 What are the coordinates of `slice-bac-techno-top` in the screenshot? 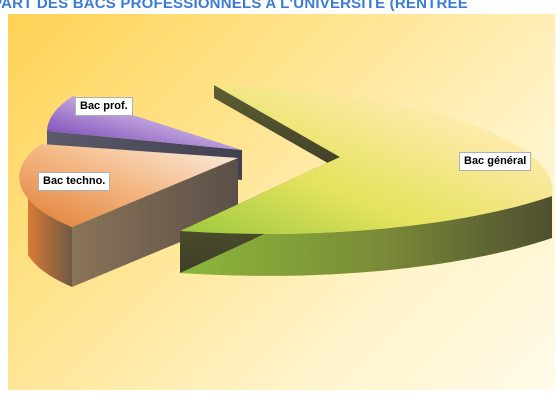 It's located at (129, 185).